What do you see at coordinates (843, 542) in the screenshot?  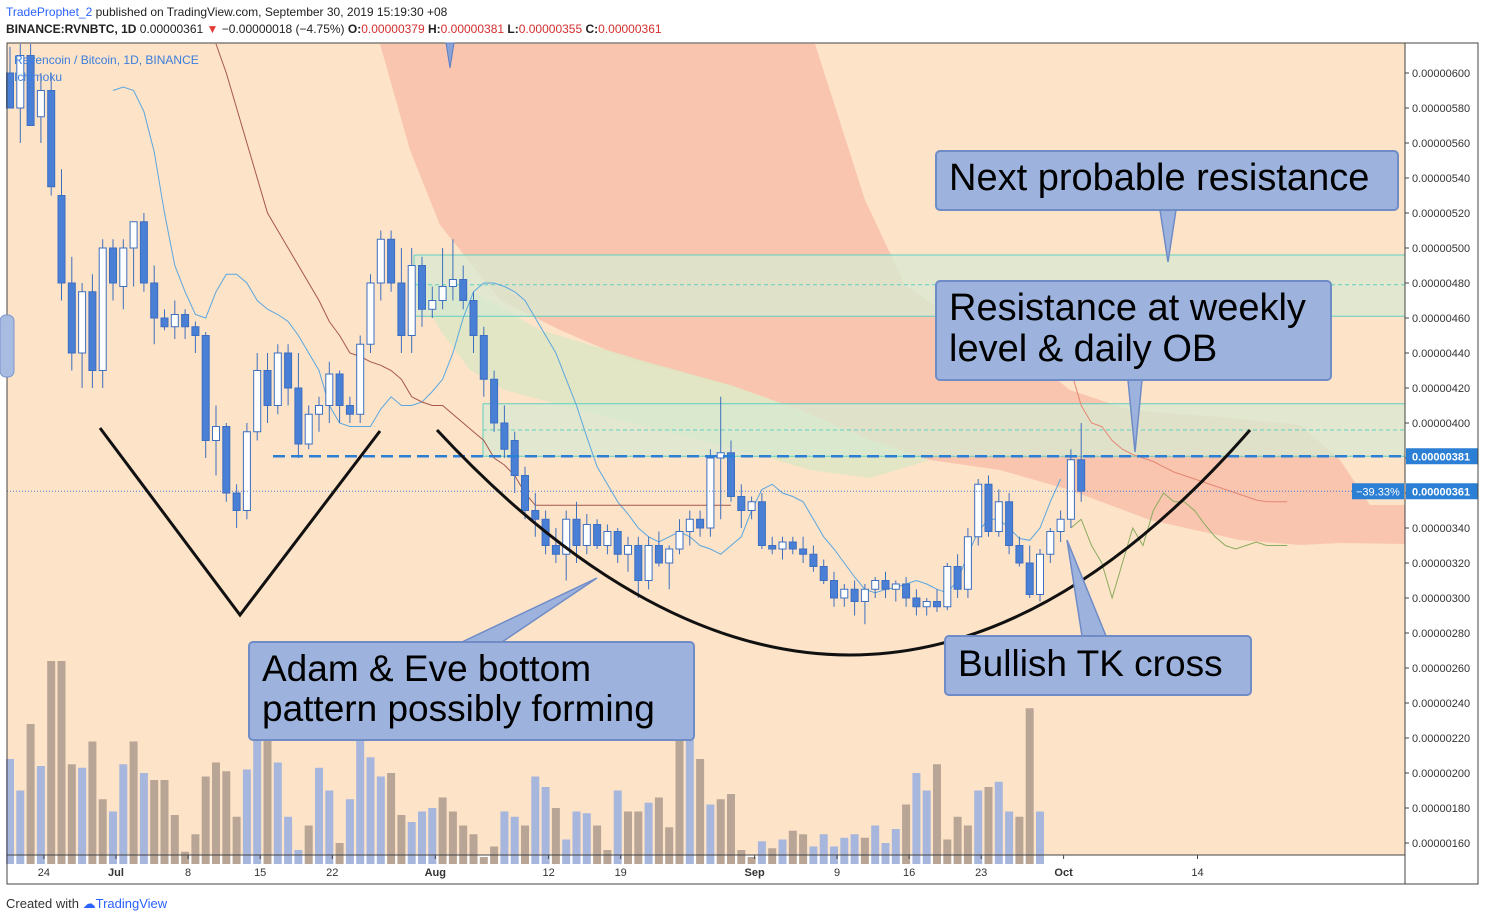 I see `eve-curve` at bounding box center [843, 542].